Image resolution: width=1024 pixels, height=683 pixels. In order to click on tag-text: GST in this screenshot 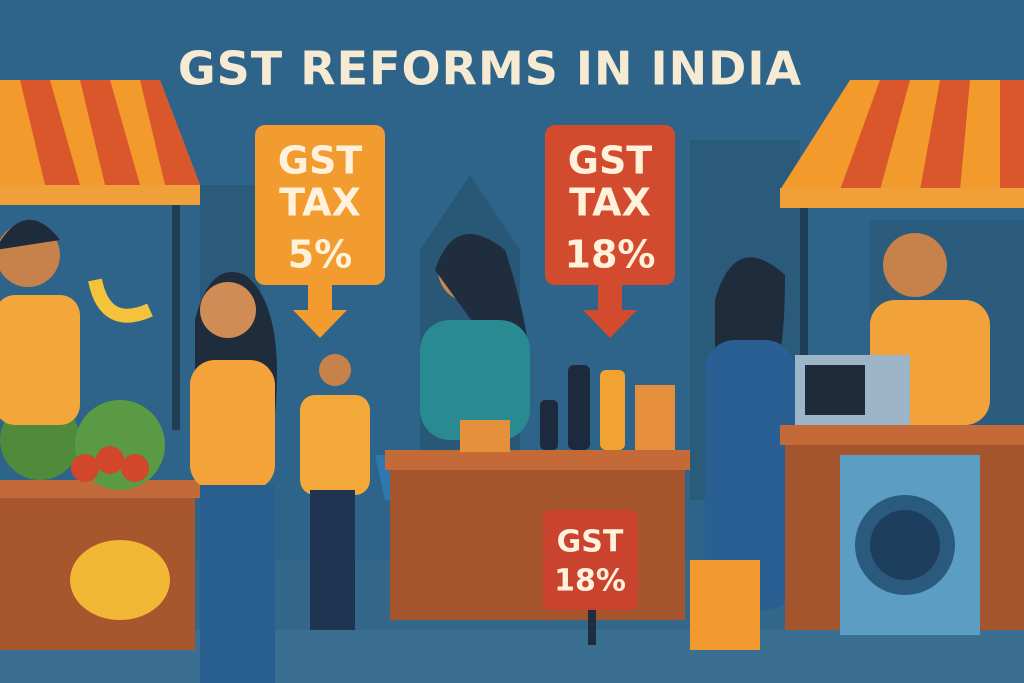, I will do `click(590, 542)`.